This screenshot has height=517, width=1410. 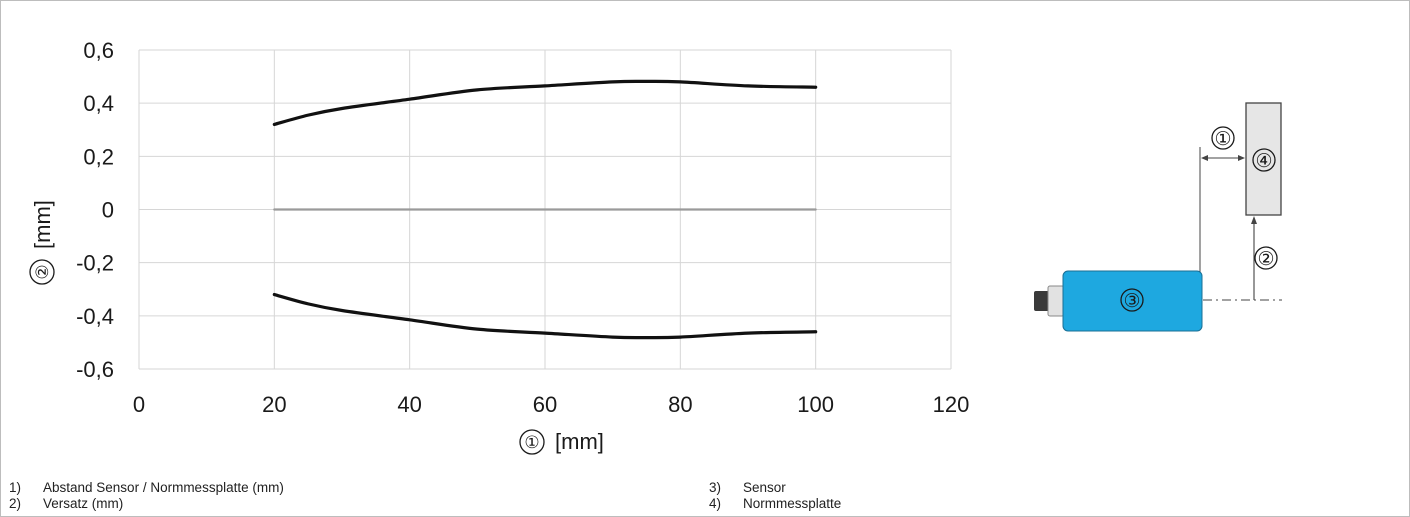 I want to click on x-tick-label: 120, so click(x=951, y=404).